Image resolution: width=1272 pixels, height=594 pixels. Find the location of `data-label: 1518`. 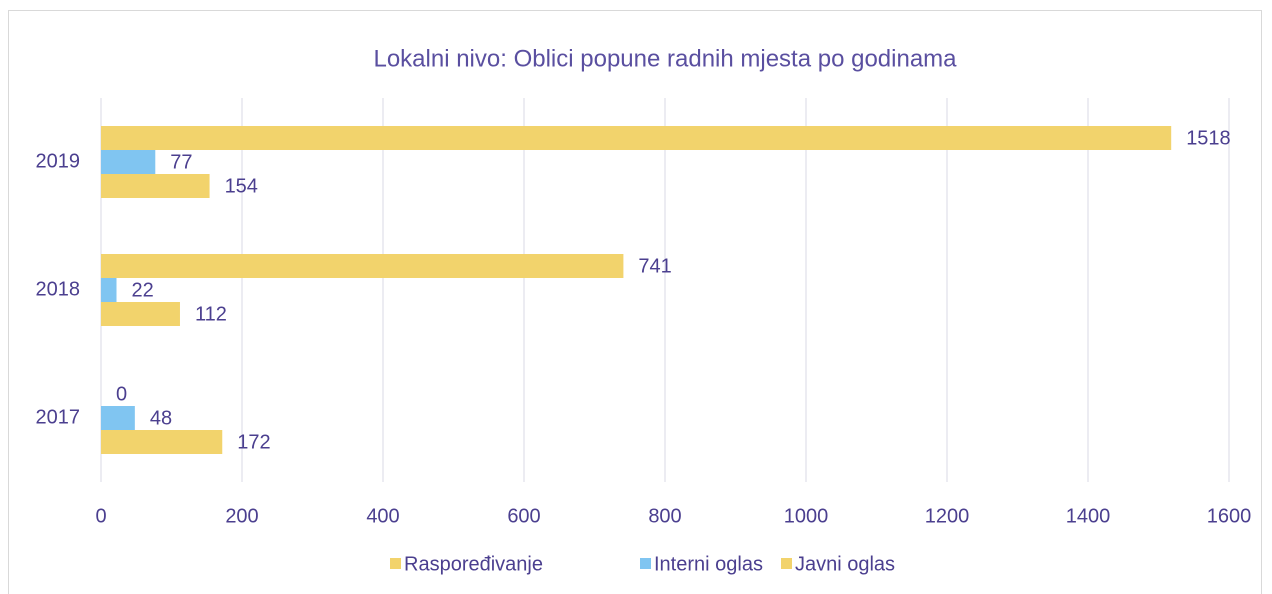

data-label: 1518 is located at coordinates (1208, 138).